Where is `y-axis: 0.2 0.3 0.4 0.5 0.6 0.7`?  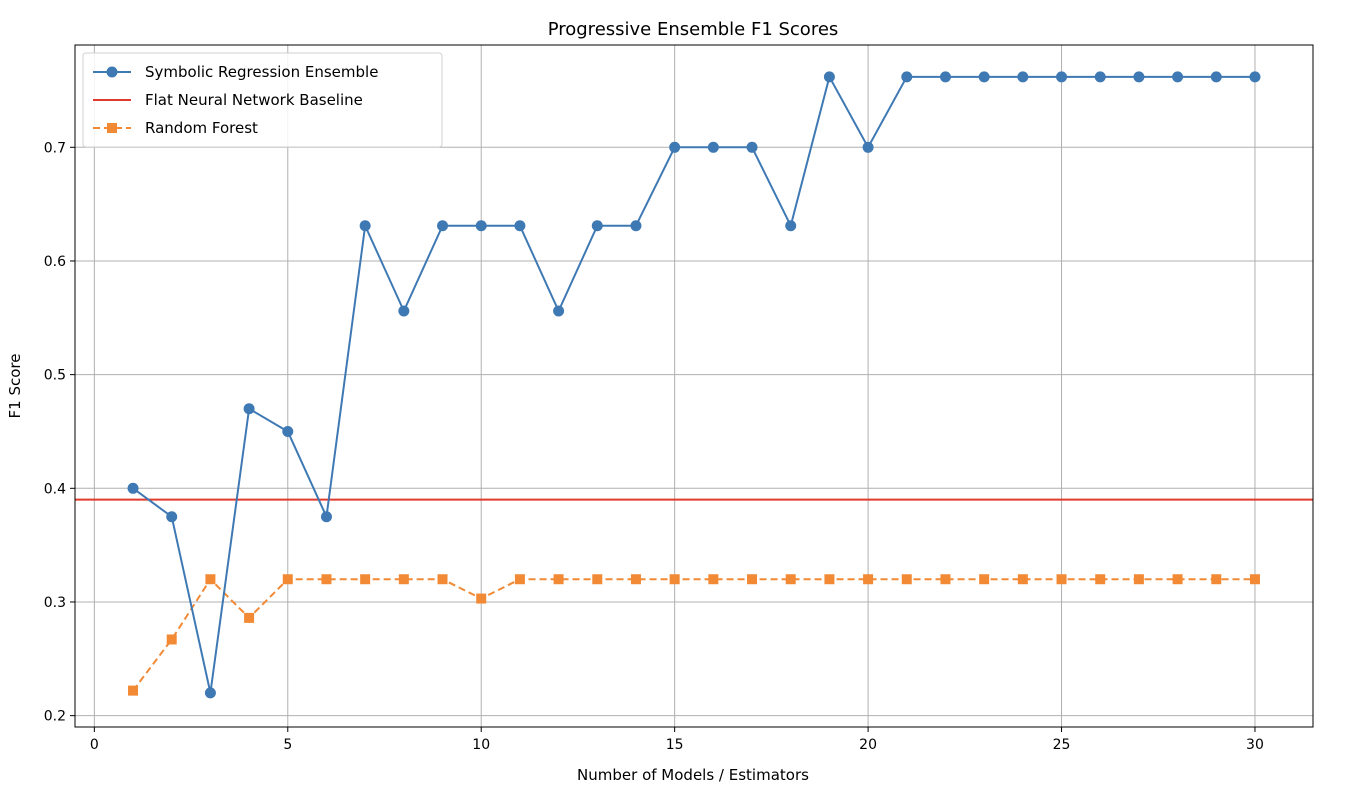 y-axis: 0.2 0.3 0.4 0.5 0.6 0.7 is located at coordinates (59, 432).